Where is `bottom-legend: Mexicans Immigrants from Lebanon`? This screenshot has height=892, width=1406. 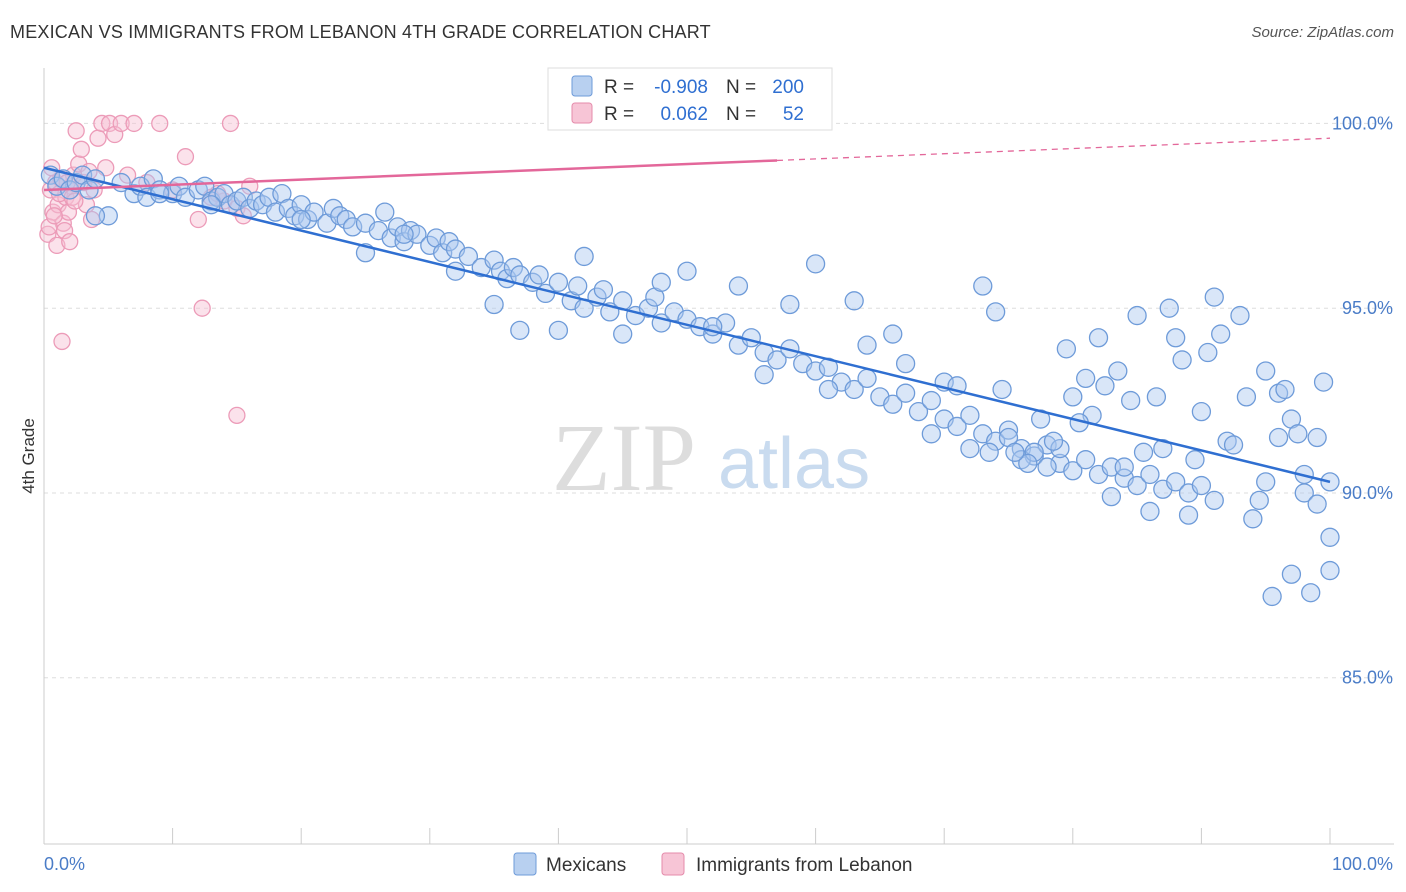 bottom-legend: Mexicans Immigrants from Lebanon is located at coordinates (713, 864).